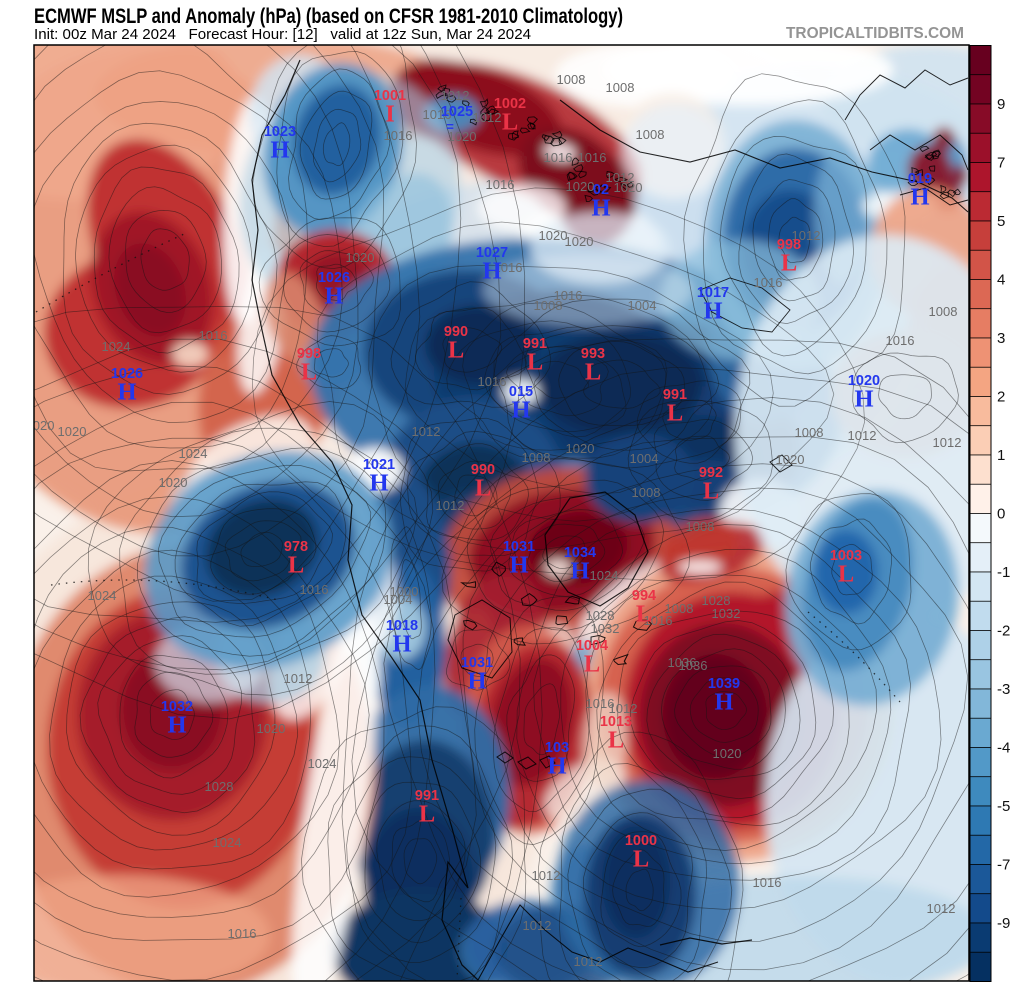 Image resolution: width=1024 pixels, height=1000 pixels. What do you see at coordinates (402, 626) in the screenshot?
I see `svg-text: 1018` at bounding box center [402, 626].